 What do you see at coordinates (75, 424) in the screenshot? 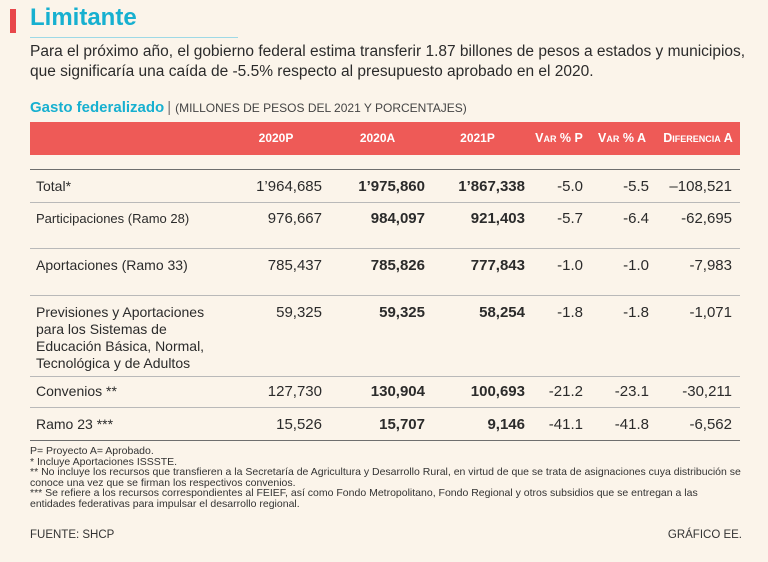
I see `row-label: Ramo 23 ***` at bounding box center [75, 424].